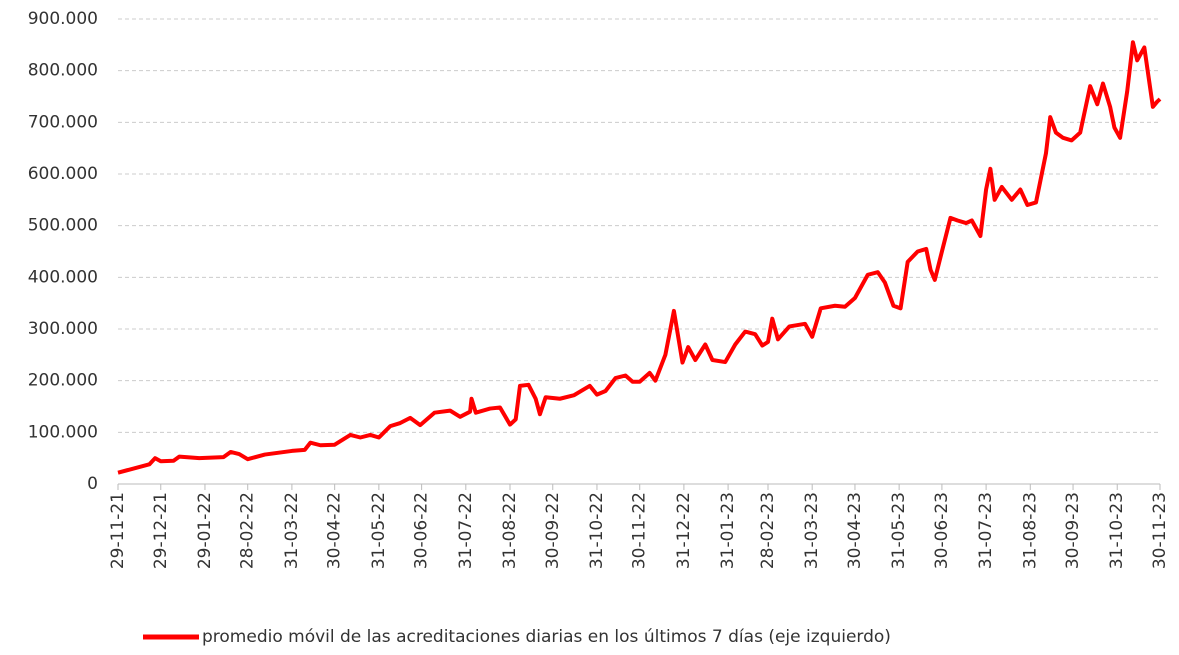 The image size is (1179, 655). What do you see at coordinates (292, 530) in the screenshot?
I see `x-tick-label: 31-03-22` at bounding box center [292, 530].